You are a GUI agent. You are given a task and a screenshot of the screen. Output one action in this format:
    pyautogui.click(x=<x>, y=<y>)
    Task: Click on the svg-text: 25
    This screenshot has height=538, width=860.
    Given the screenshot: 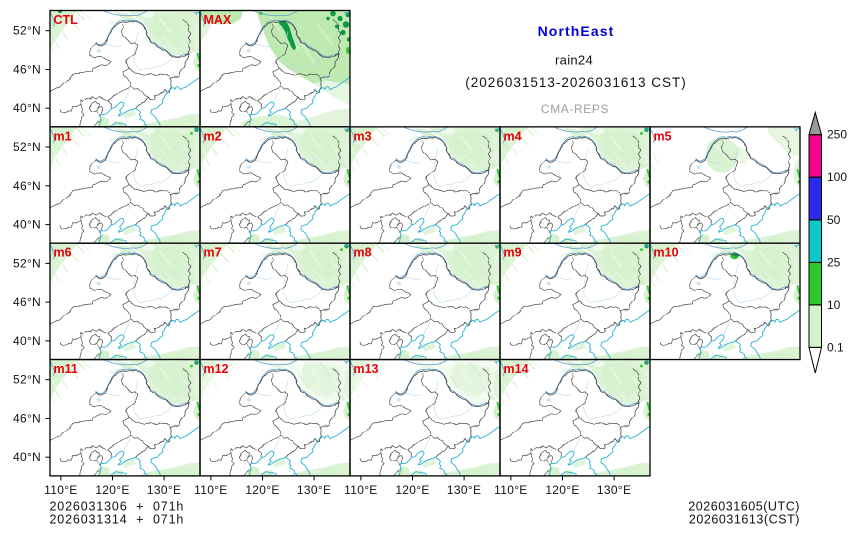 What is the action you would take?
    pyautogui.click(x=834, y=262)
    